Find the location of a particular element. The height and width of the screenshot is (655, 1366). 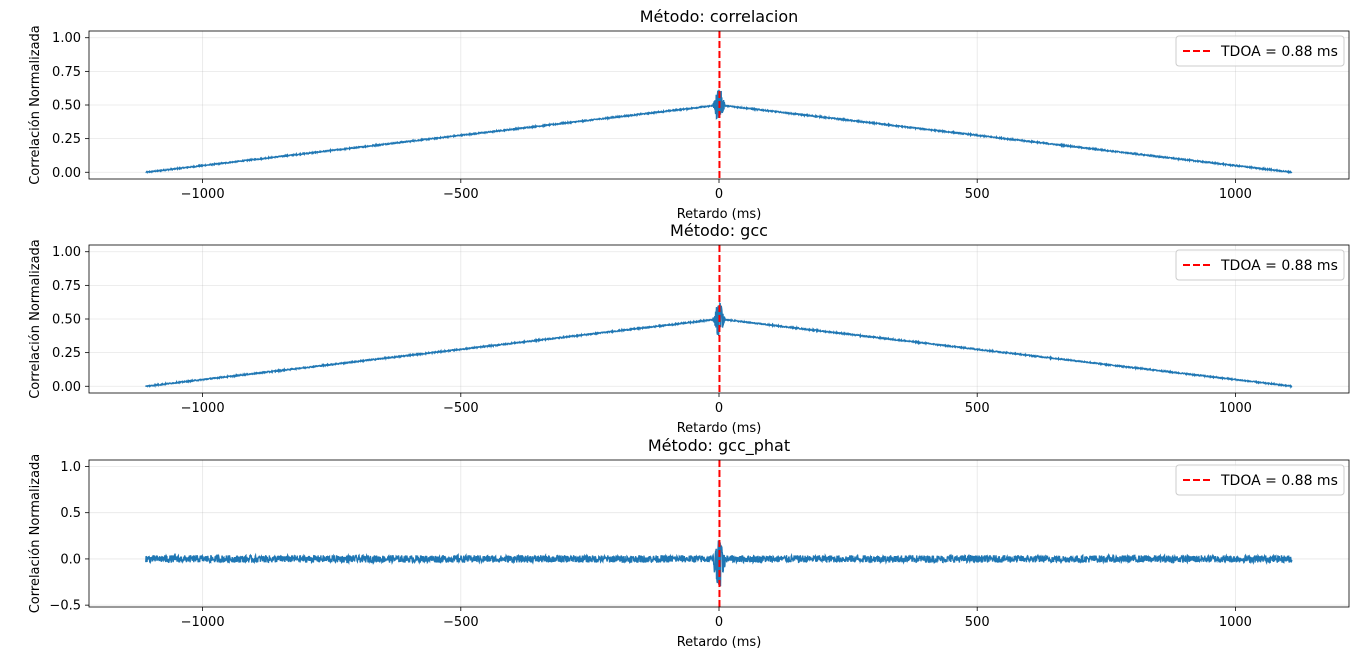

y-tick-label: 0.5 is located at coordinates (70, 513).